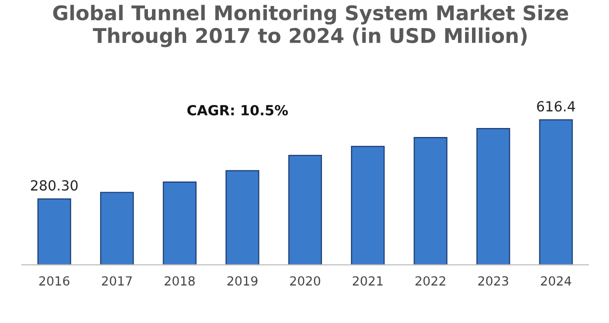 This screenshot has height=323, width=609. Describe the element at coordinates (54, 281) in the screenshot. I see `x-tick-label: 2016` at that location.